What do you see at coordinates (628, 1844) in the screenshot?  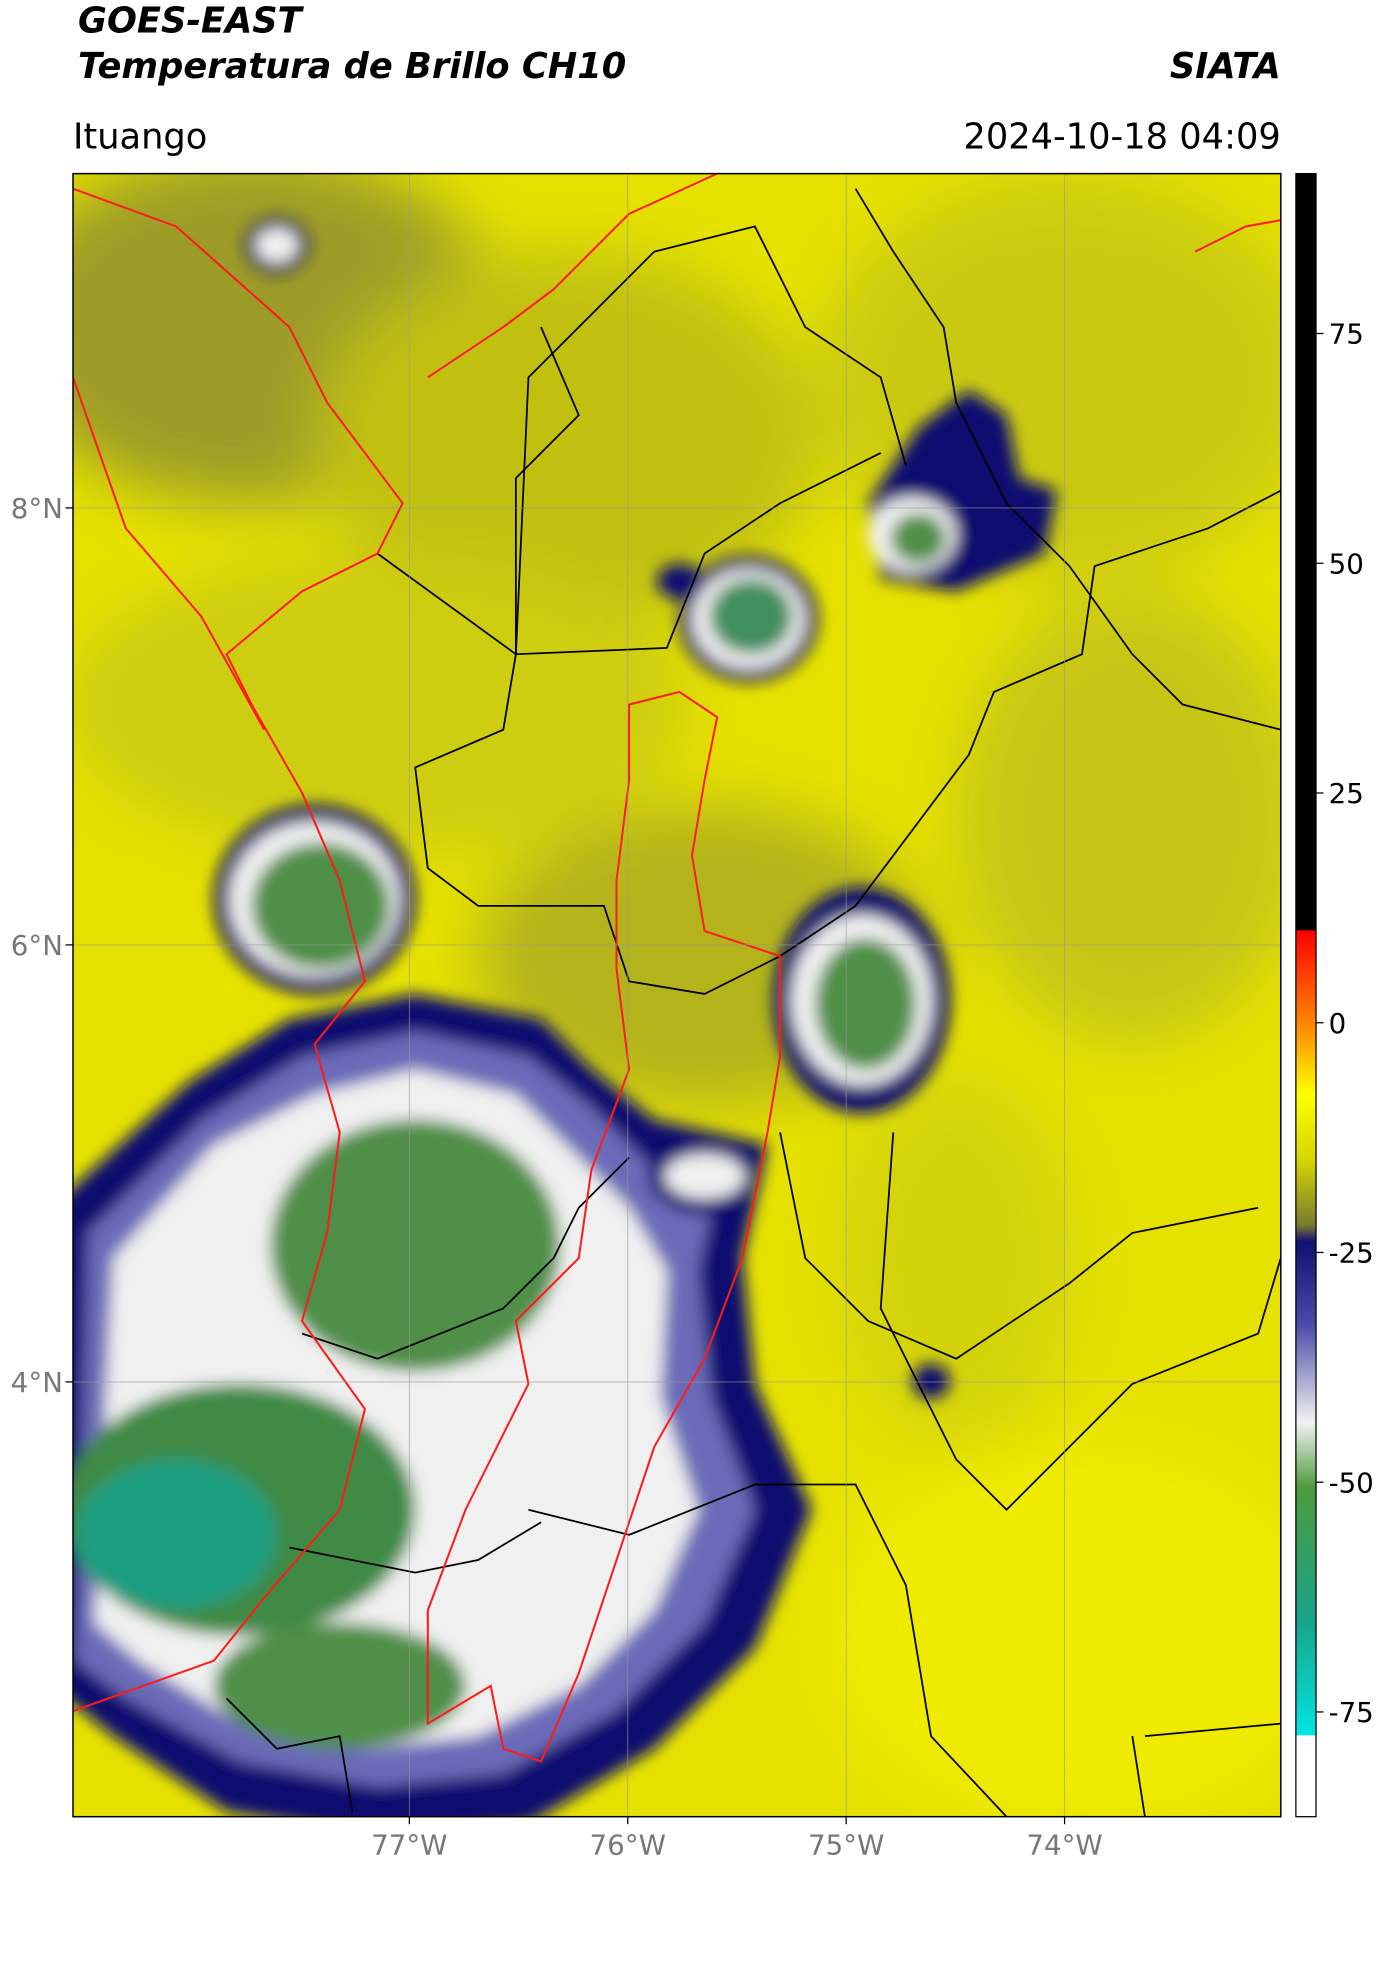 I see `x-tick-label: 76°W` at bounding box center [628, 1844].